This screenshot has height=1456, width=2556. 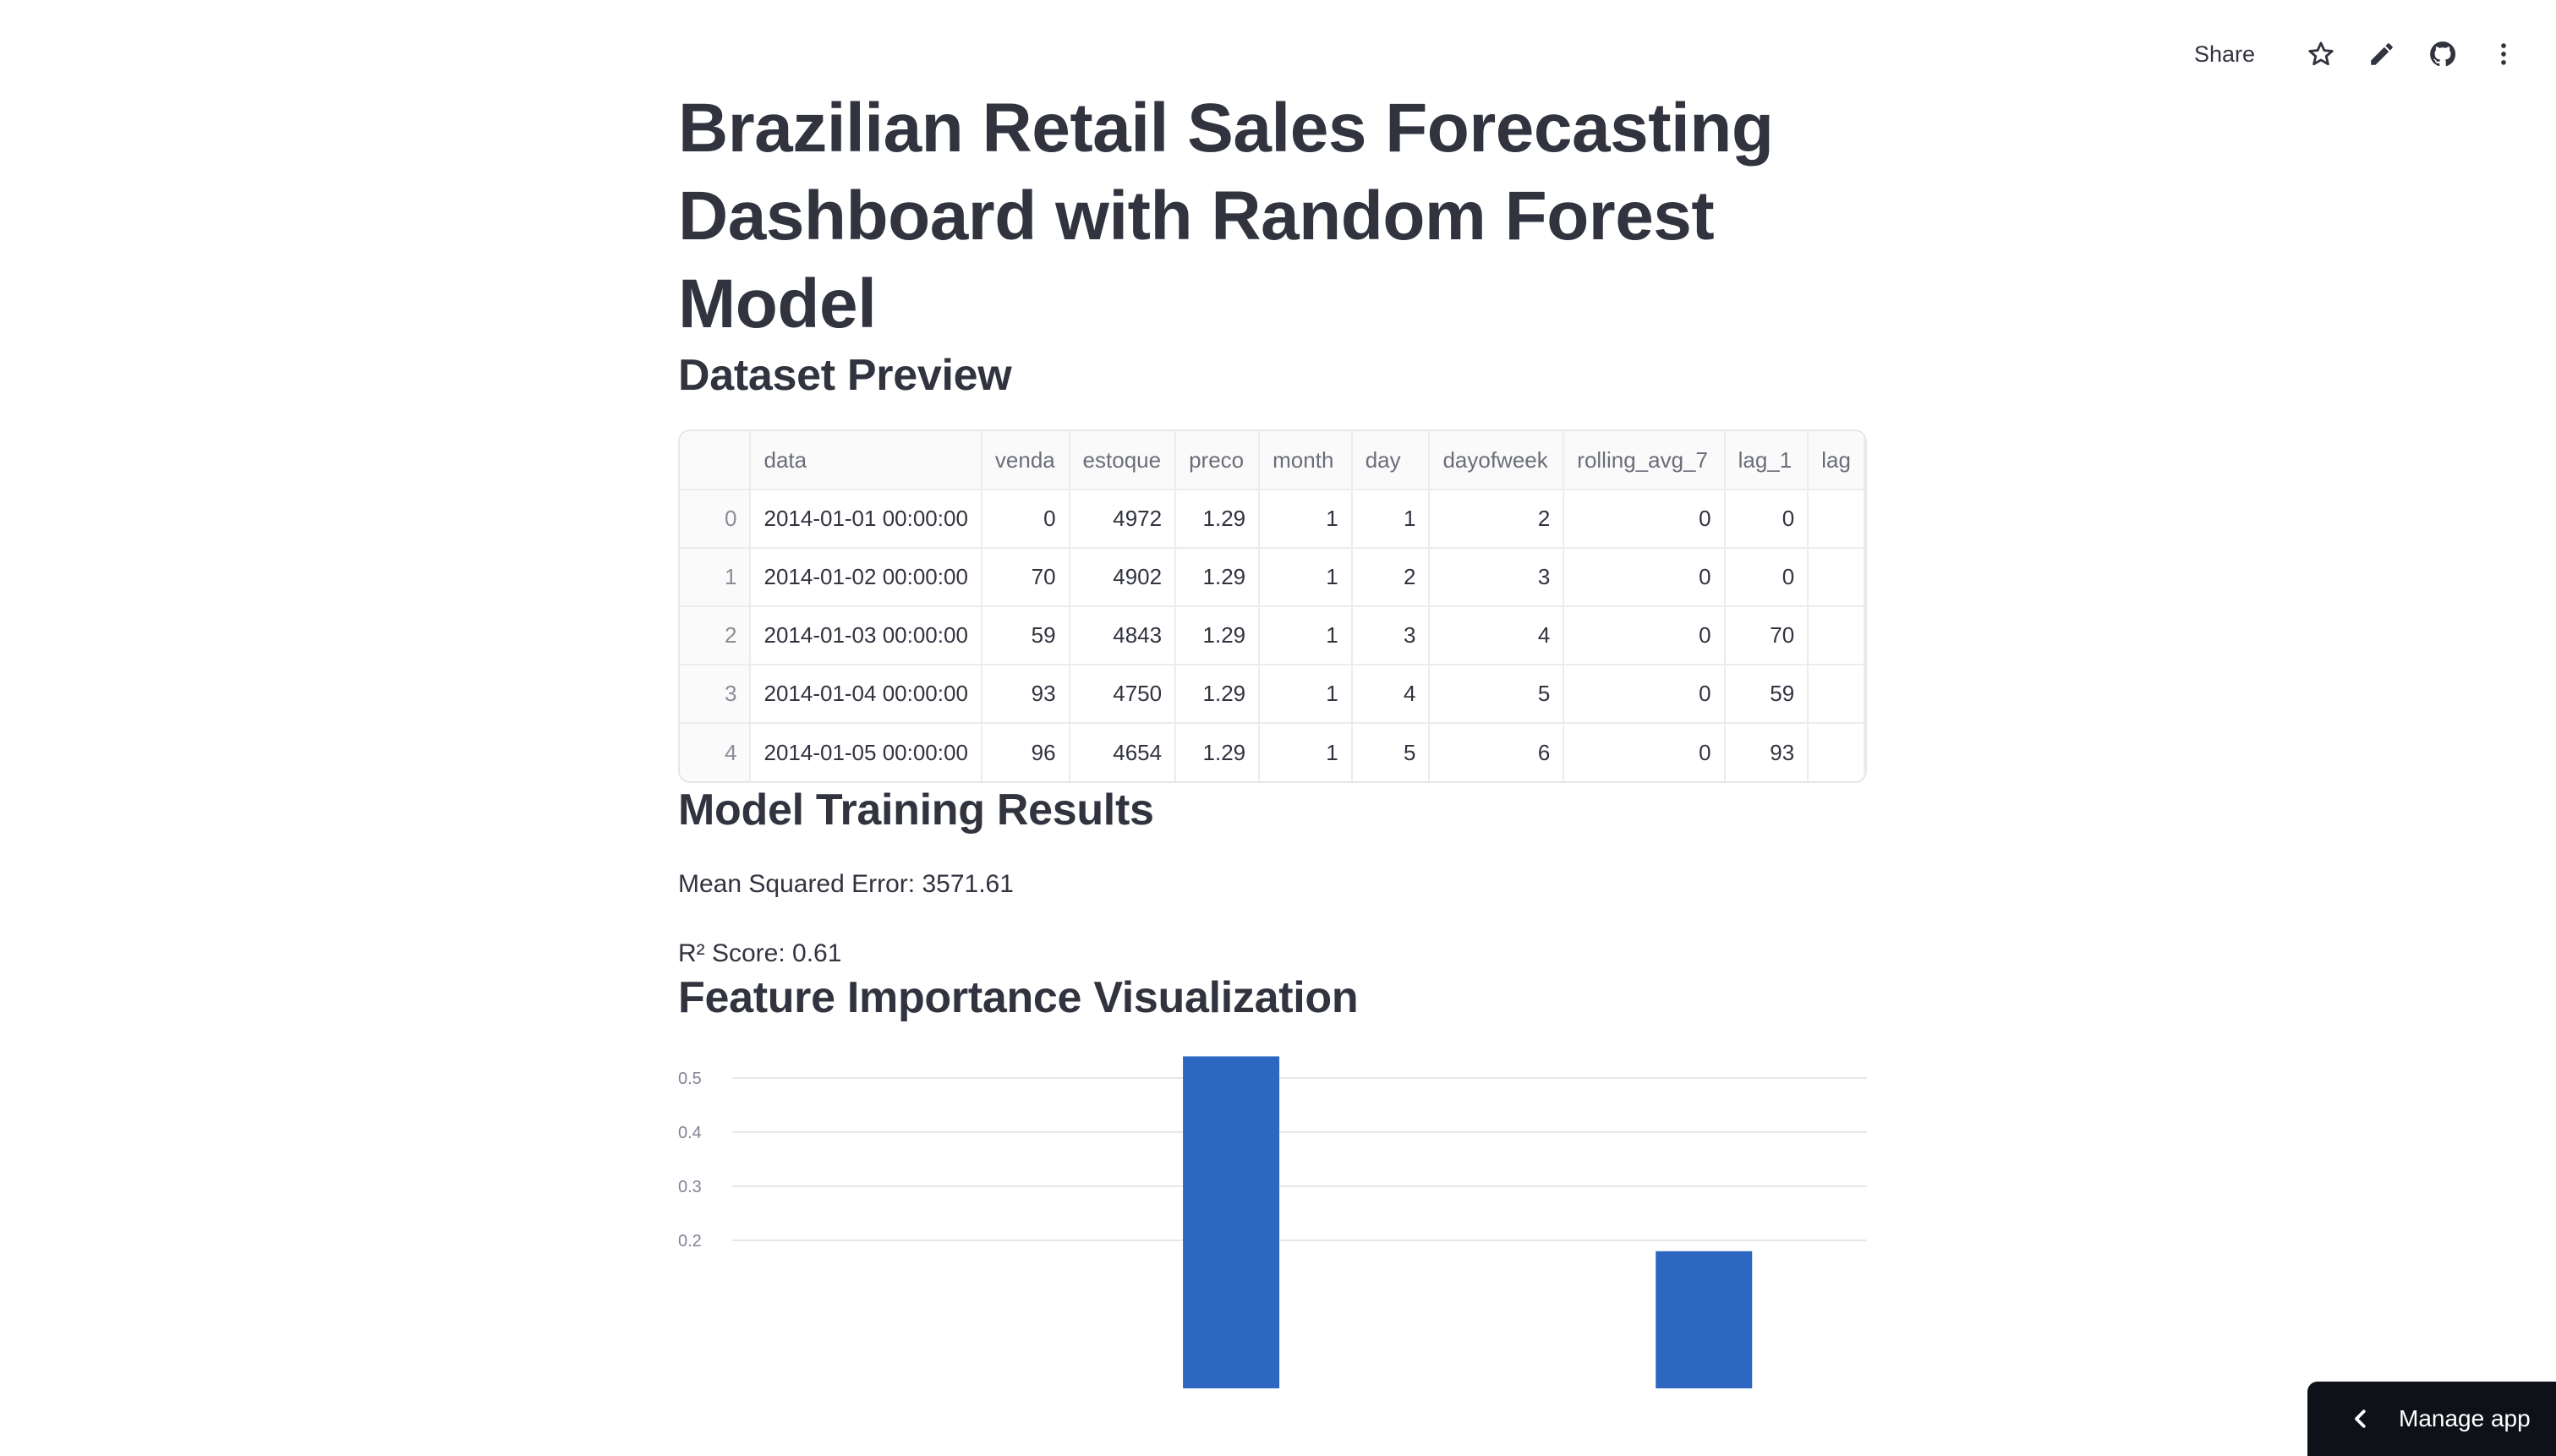 I want to click on model-results-heading: Model Training Results, so click(x=916, y=810).